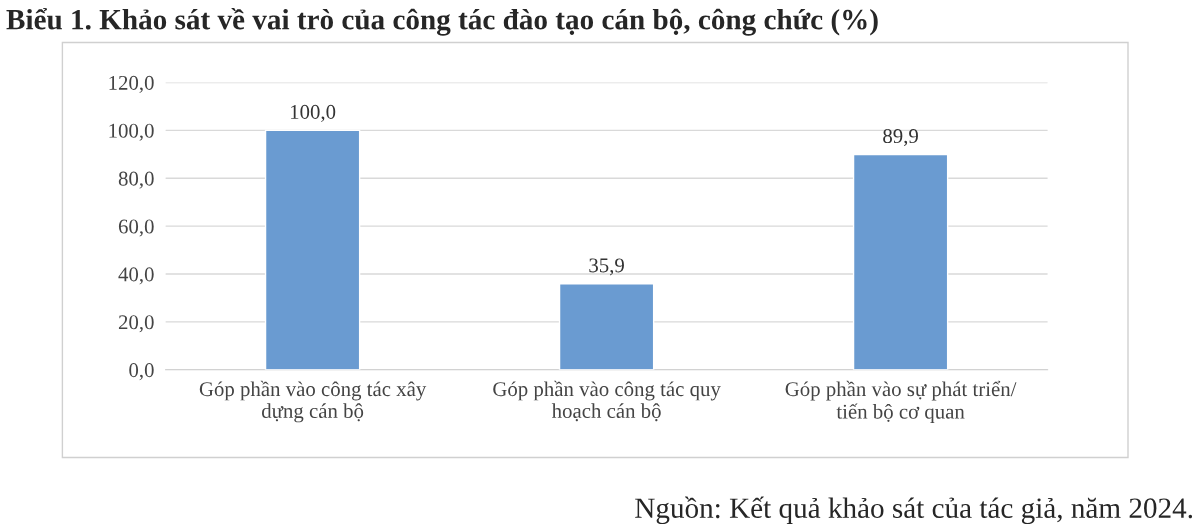 The image size is (1200, 532). I want to click on x-tick-label: Góp phần vào công tác quy hoạch cán bộ, so click(607, 401).